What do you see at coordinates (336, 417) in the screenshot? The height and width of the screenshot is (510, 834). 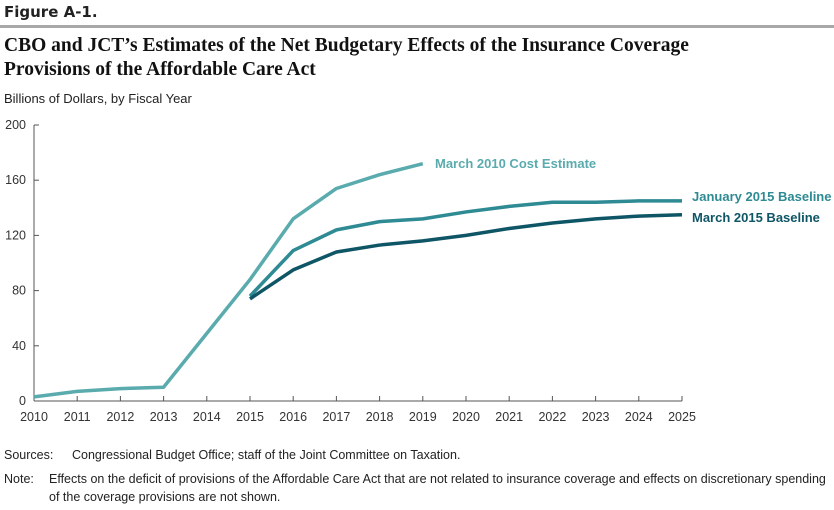 I see `x-tick-label: 2017` at bounding box center [336, 417].